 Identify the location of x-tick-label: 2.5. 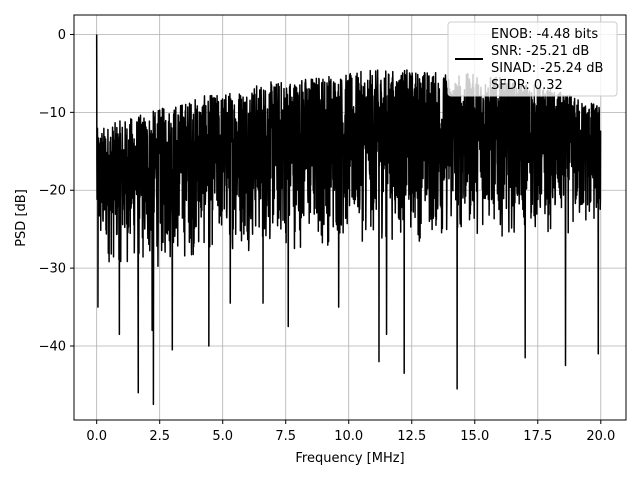
(159, 436).